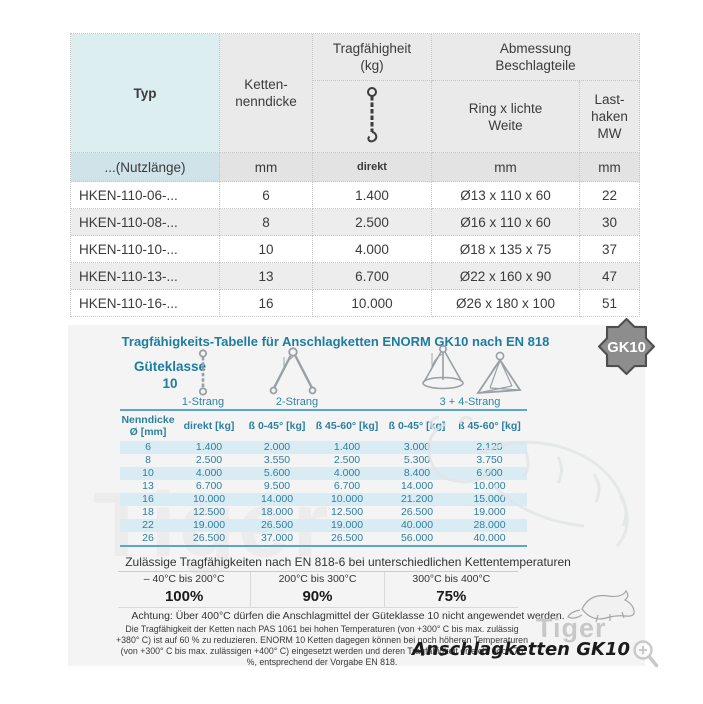 The width and height of the screenshot is (703, 704). Describe the element at coordinates (277, 473) in the screenshot. I see `lt-cell: 5.600` at that location.